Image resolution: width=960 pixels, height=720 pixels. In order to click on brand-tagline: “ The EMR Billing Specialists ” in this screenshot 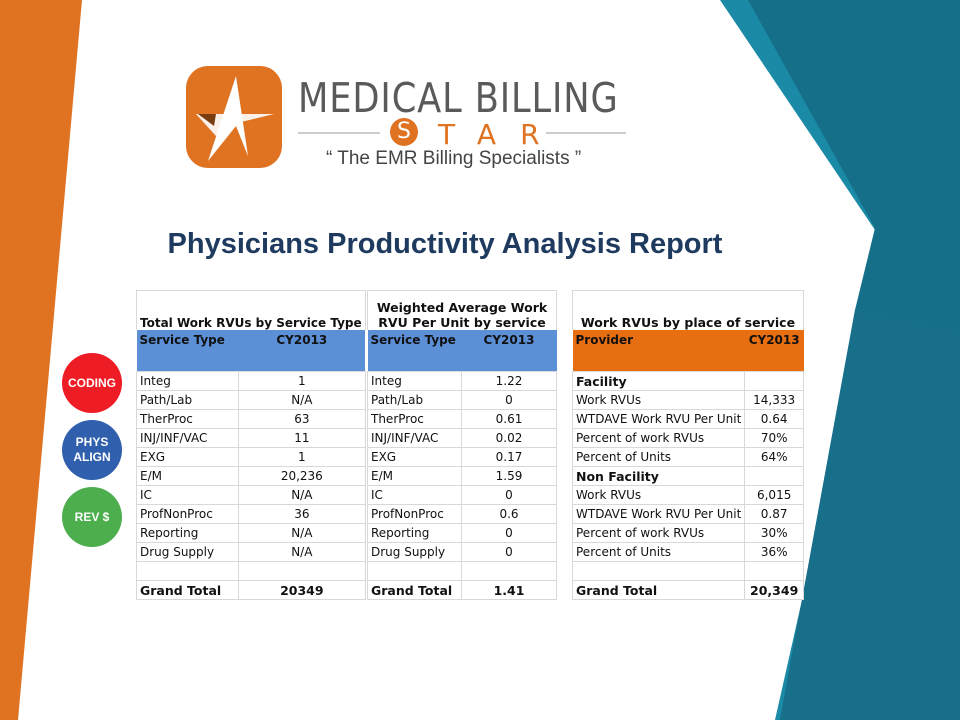, I will do `click(454, 158)`.